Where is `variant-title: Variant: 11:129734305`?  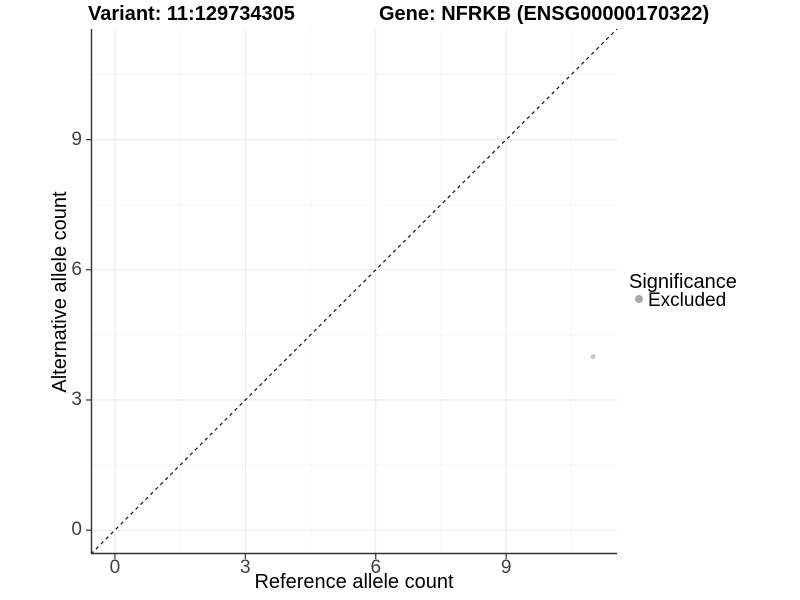 variant-title: Variant: 11:129734305 is located at coordinates (191, 14).